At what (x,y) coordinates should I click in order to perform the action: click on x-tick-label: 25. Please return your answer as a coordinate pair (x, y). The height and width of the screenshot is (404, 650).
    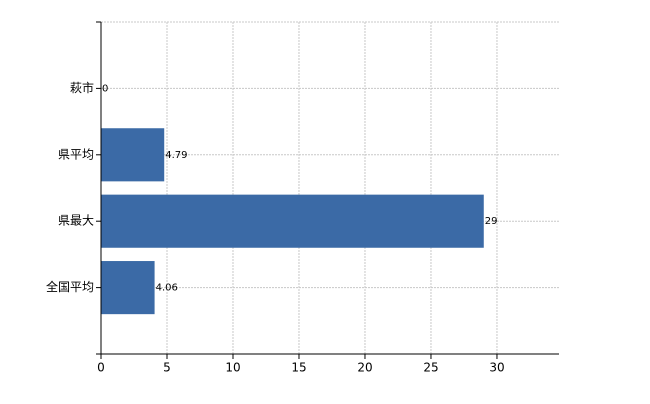
    Looking at the image, I should click on (430, 368).